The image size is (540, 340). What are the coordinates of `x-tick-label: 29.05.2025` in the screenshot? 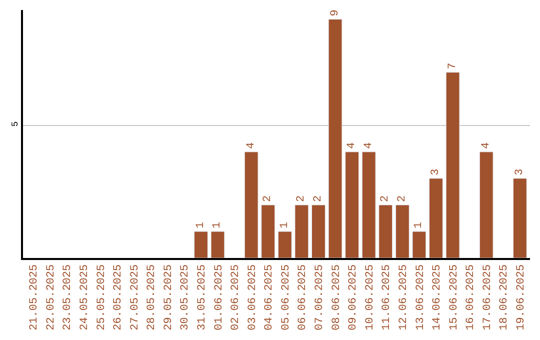 It's located at (168, 297).